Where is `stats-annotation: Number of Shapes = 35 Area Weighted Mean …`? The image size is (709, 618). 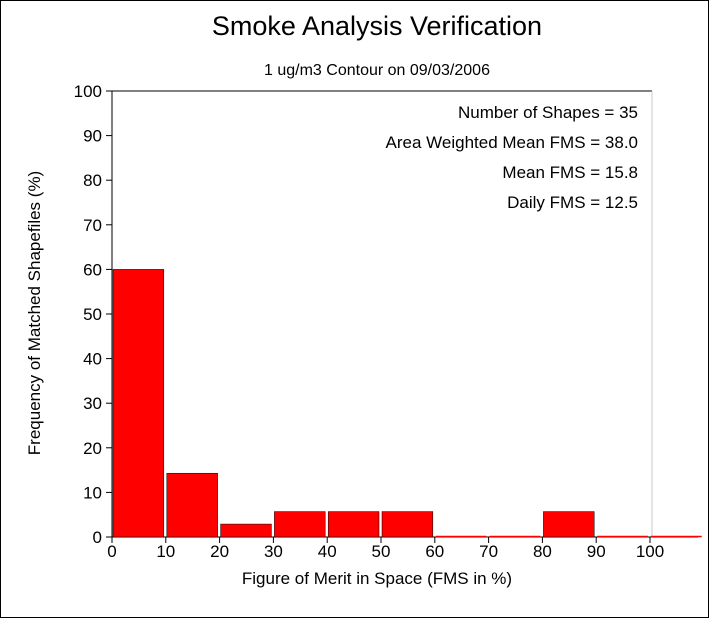 stats-annotation: Number of Shapes = 35 Area Weighted Mean … is located at coordinates (512, 157).